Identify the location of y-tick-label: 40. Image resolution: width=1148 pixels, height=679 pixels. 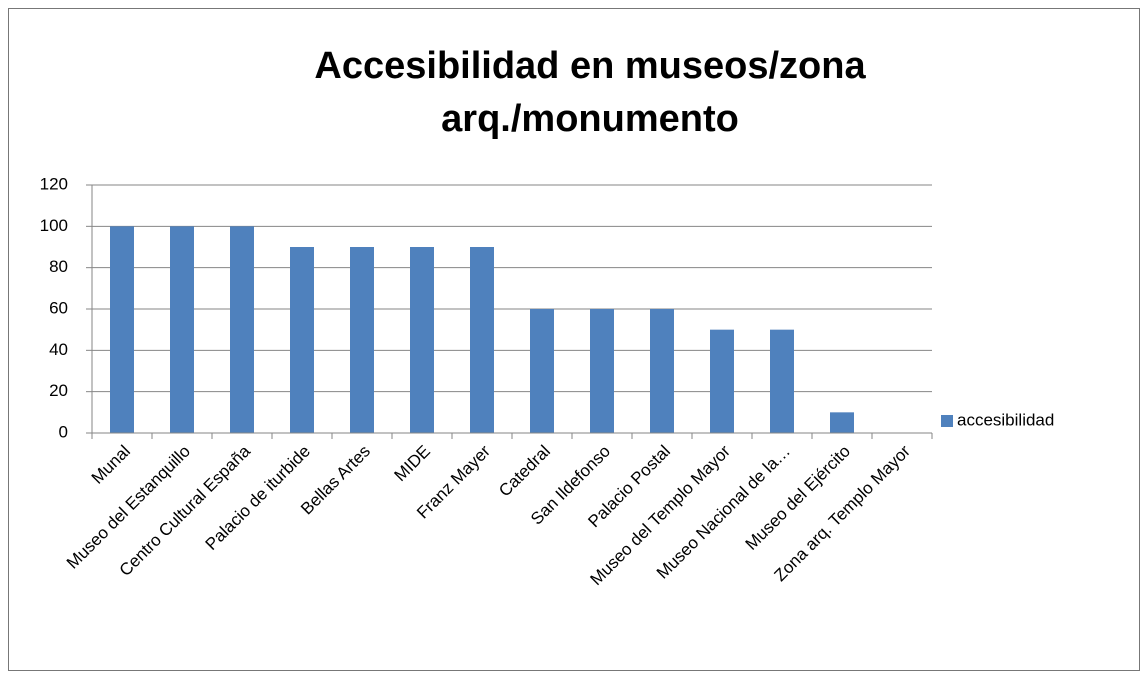
(58, 349).